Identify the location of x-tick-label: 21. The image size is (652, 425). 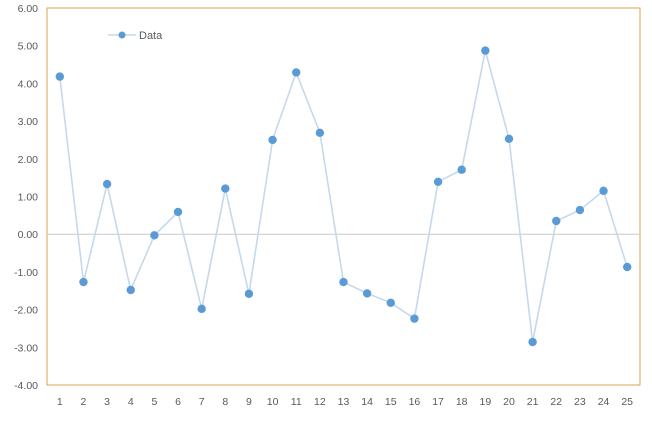
(533, 402).